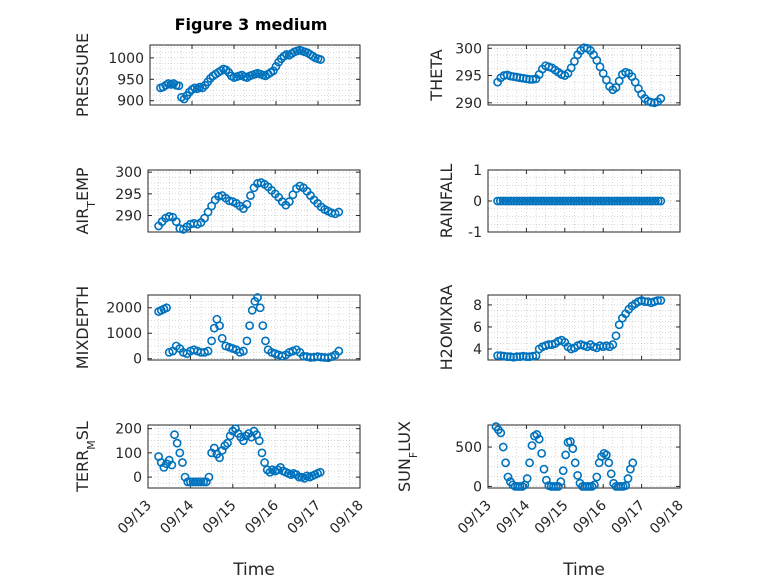 The image size is (778, 583). I want to click on y-tick-label: 6, so click(477, 328).